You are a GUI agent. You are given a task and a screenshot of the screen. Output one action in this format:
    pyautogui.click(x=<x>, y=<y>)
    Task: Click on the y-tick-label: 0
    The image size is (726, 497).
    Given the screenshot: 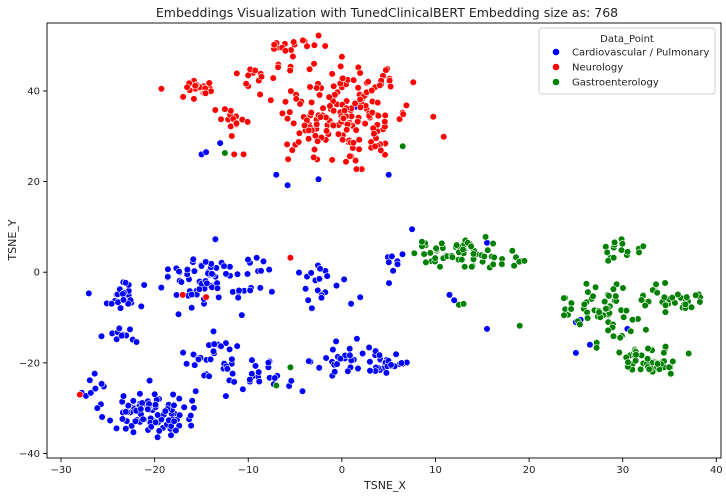 What is the action you would take?
    pyautogui.click(x=37, y=273)
    